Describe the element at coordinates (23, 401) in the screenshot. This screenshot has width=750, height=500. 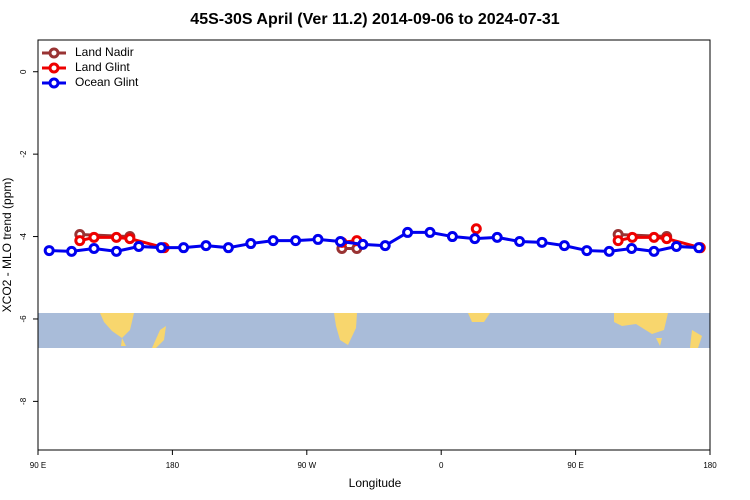
I see `y-tick-label: -8` at that location.